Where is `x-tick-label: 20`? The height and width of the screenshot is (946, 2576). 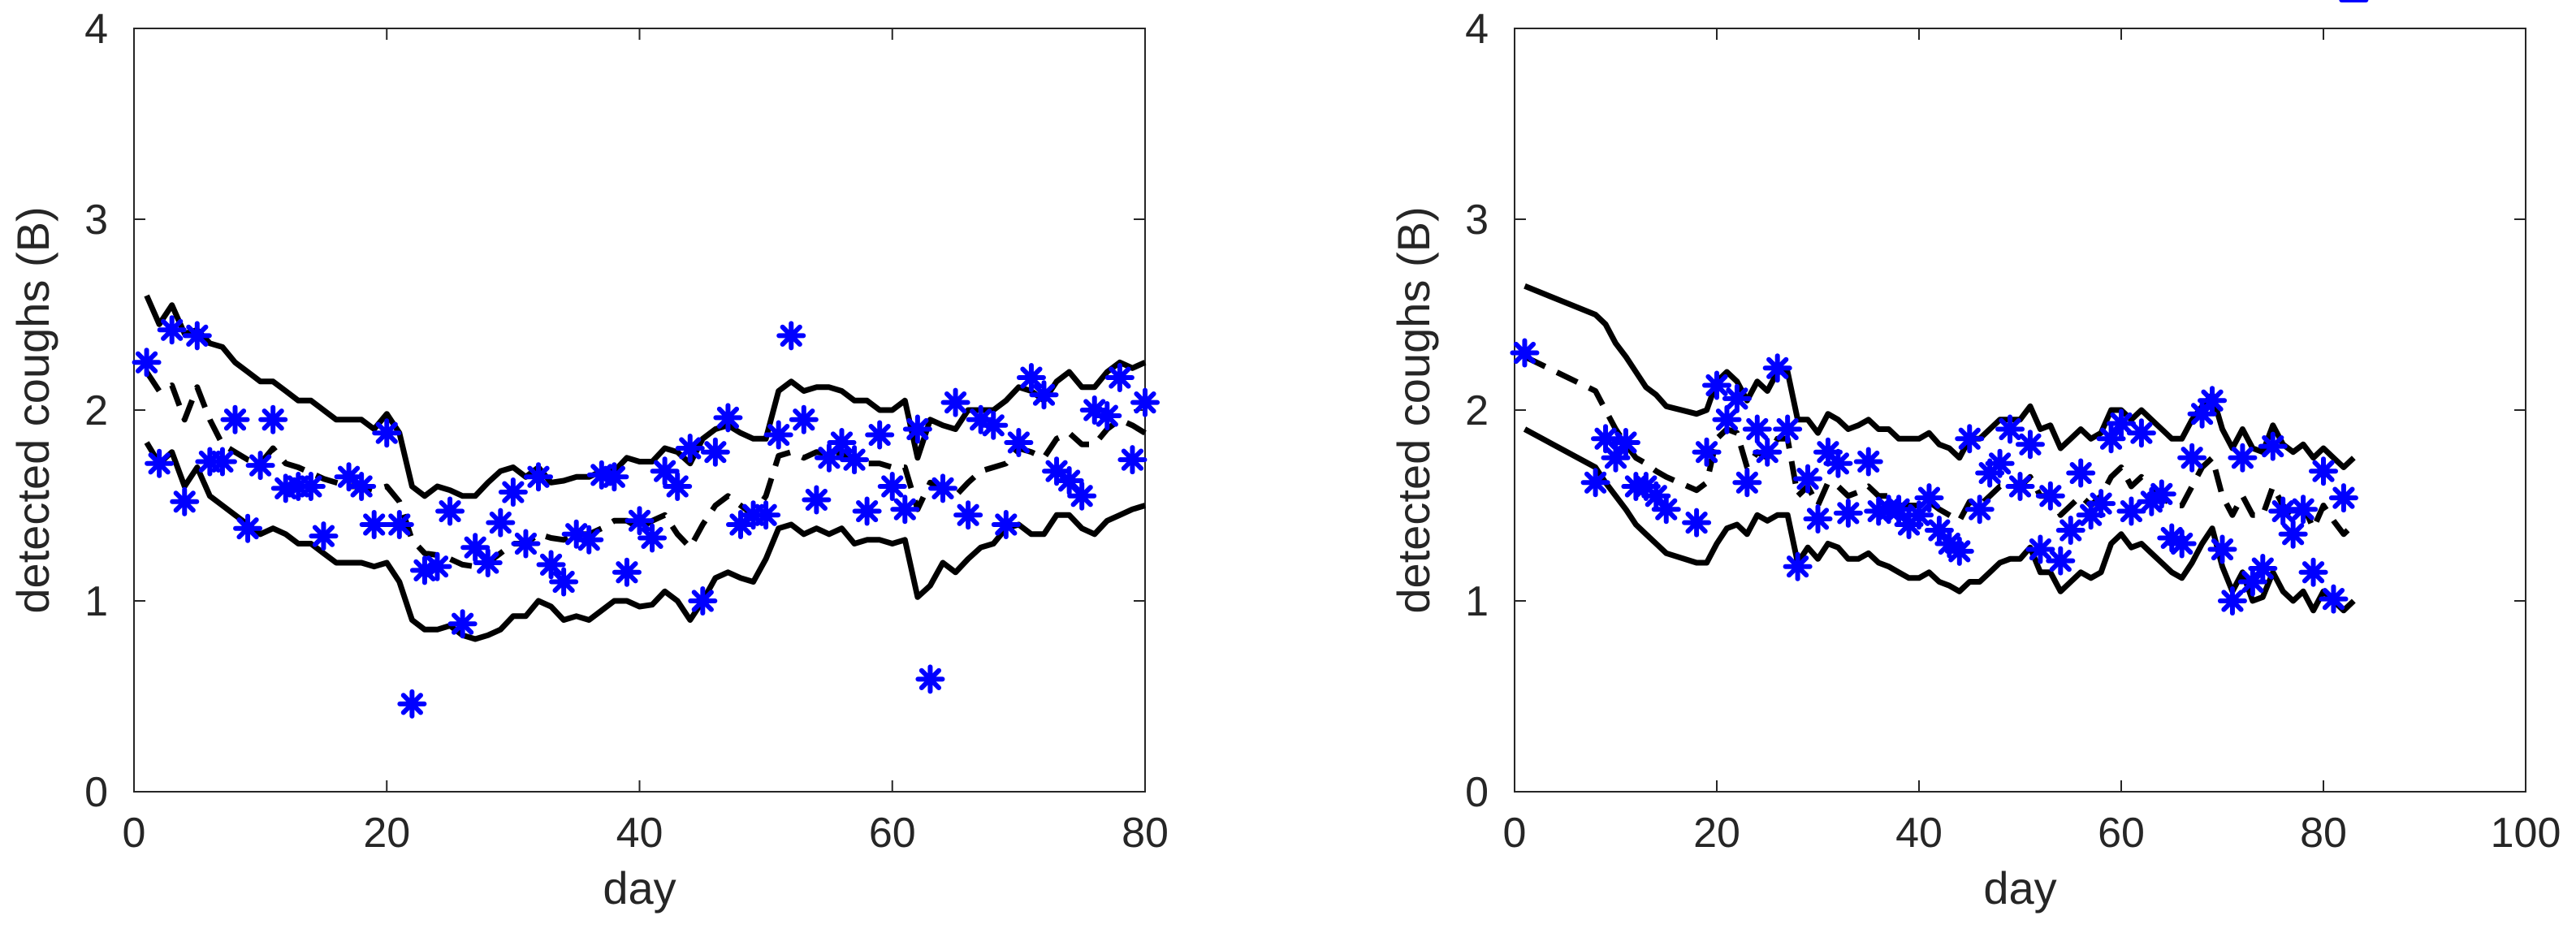 x-tick-label: 20 is located at coordinates (387, 834).